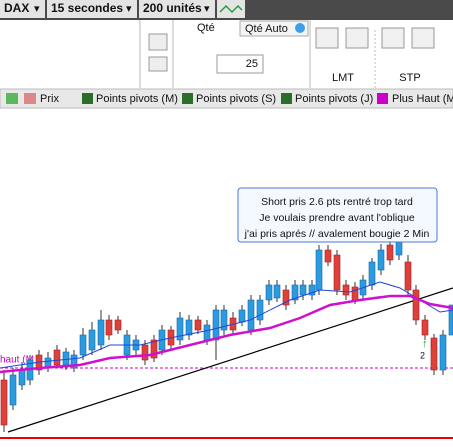 This screenshot has width=453, height=447. I want to click on instrument-button, so click(22, 9).